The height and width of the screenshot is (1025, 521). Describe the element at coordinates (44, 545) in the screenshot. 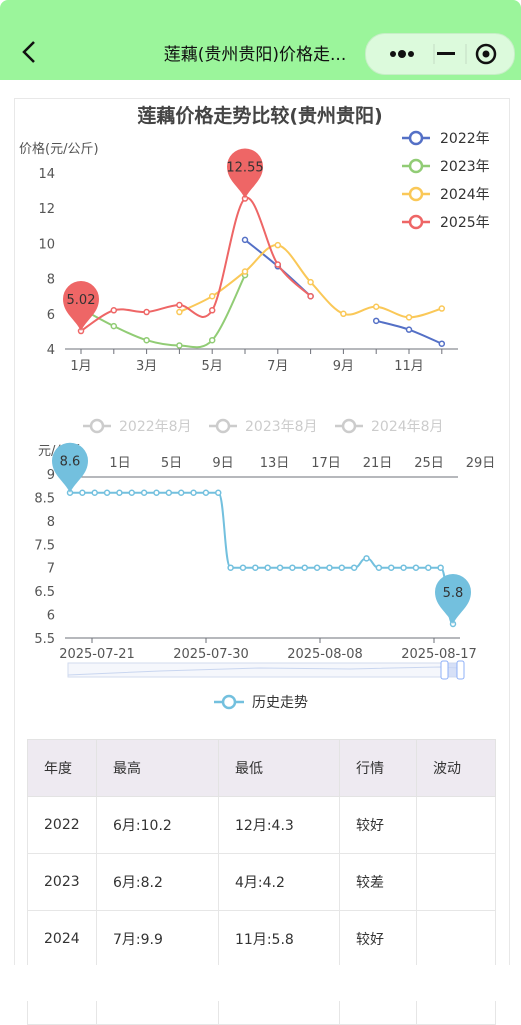

I see `y-tick-label: 7.5` at that location.